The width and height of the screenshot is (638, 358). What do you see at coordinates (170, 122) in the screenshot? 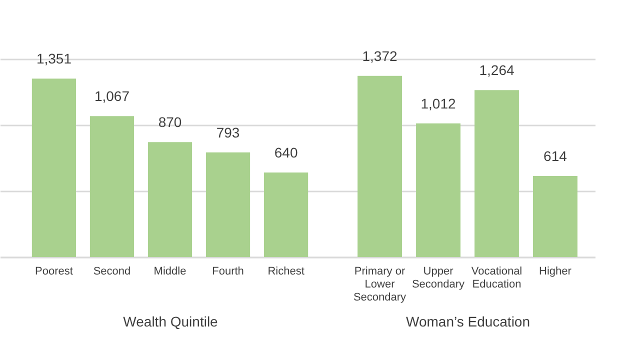
I see `data-label: 870` at bounding box center [170, 122].